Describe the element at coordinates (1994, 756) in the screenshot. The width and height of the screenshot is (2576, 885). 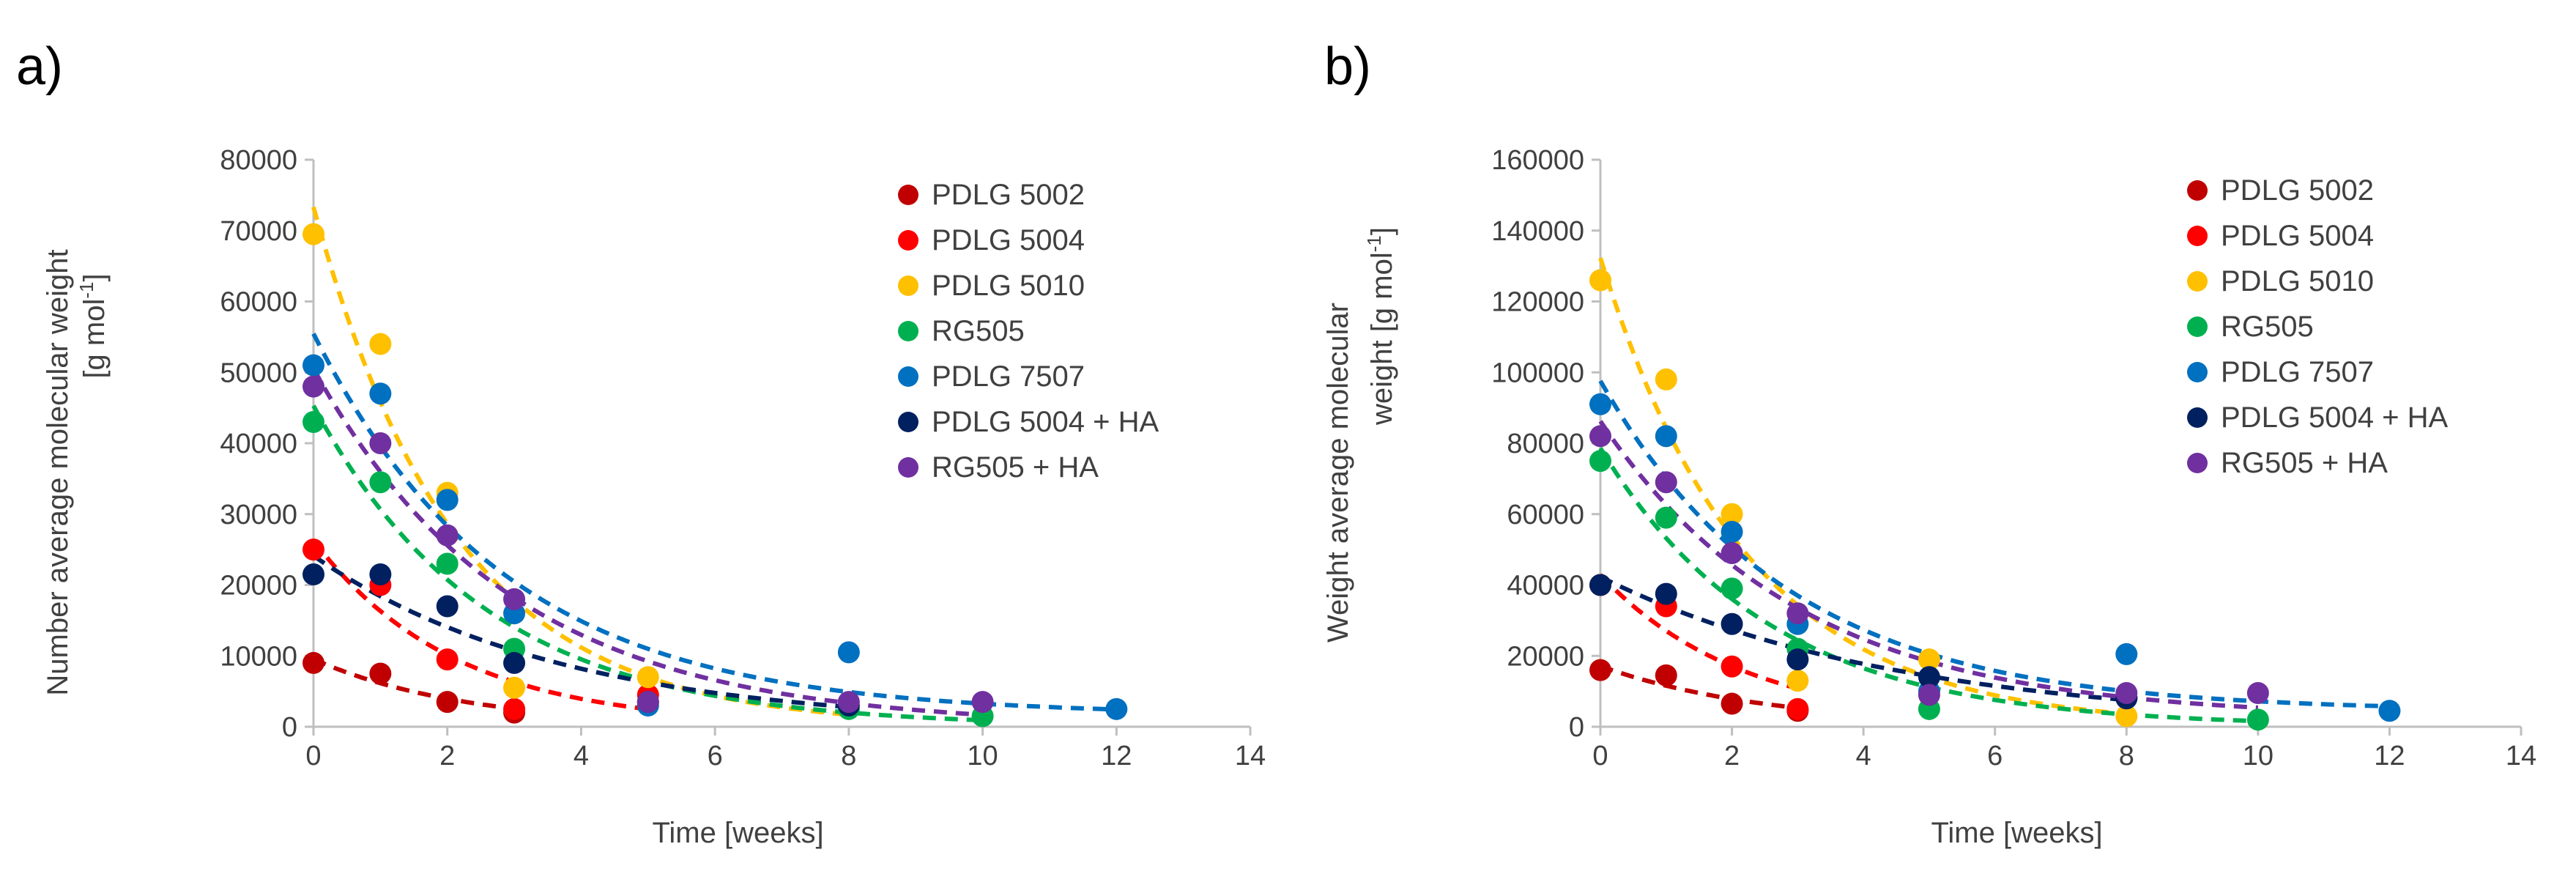
I see `x-tick-label: 6` at that location.